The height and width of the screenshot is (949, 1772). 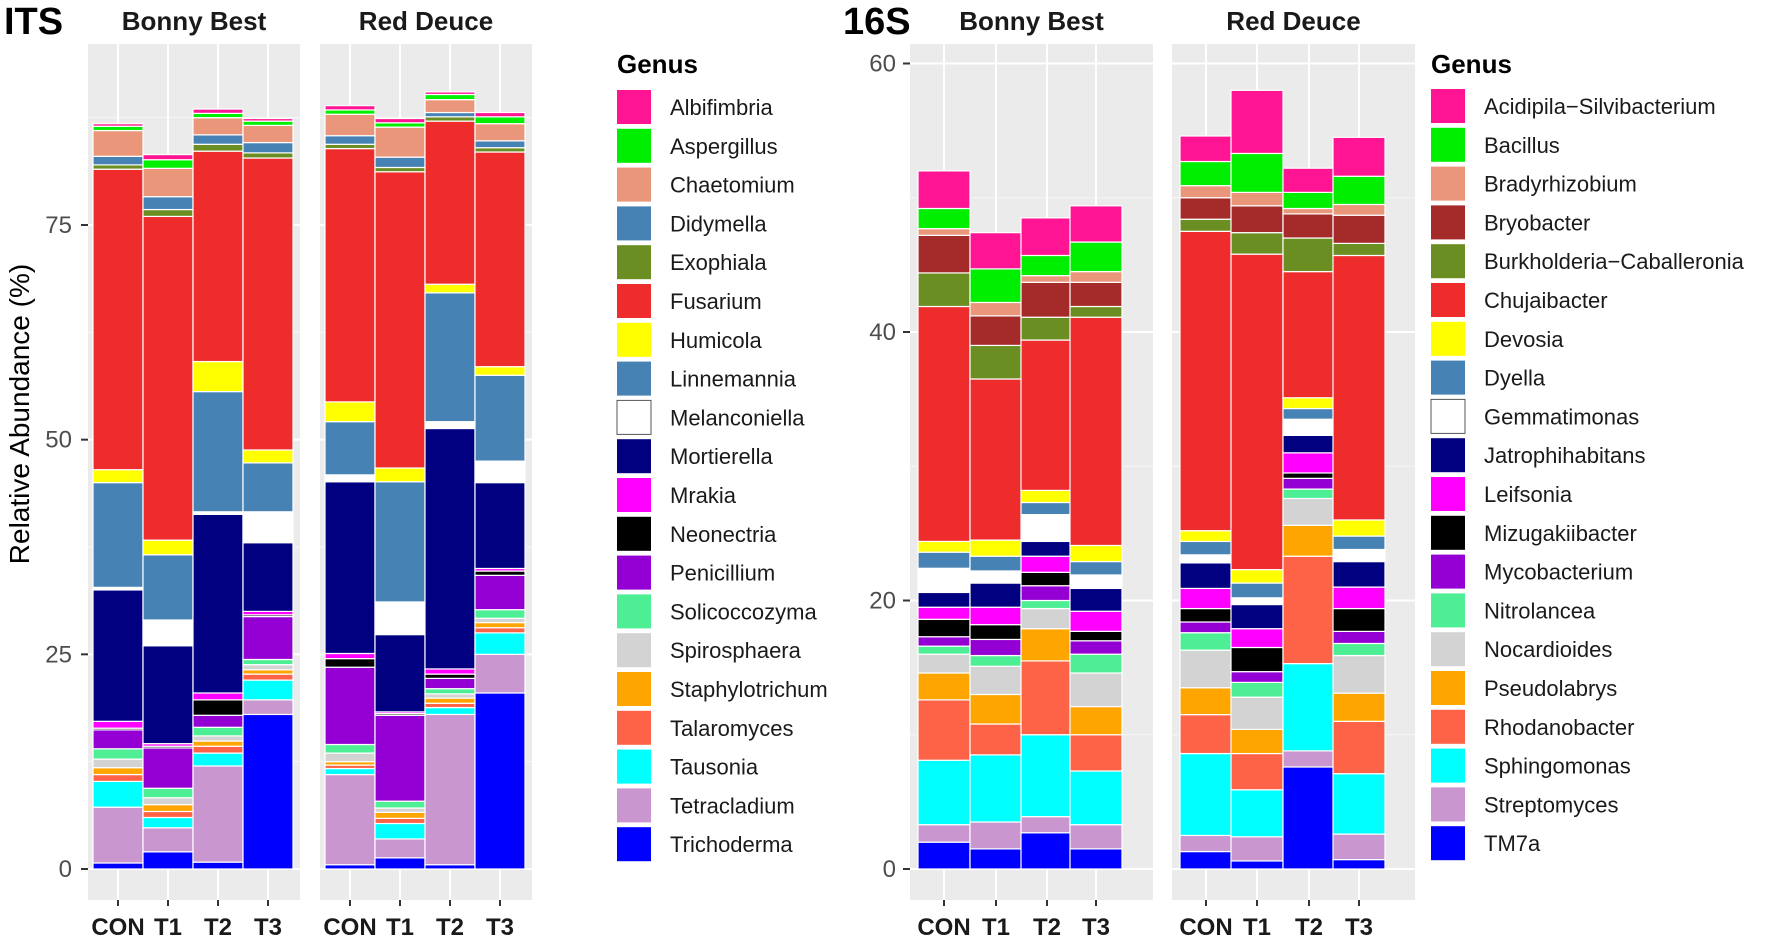 What do you see at coordinates (168, 157) in the screenshot?
I see `bar-segment-albifimbria` at bounding box center [168, 157].